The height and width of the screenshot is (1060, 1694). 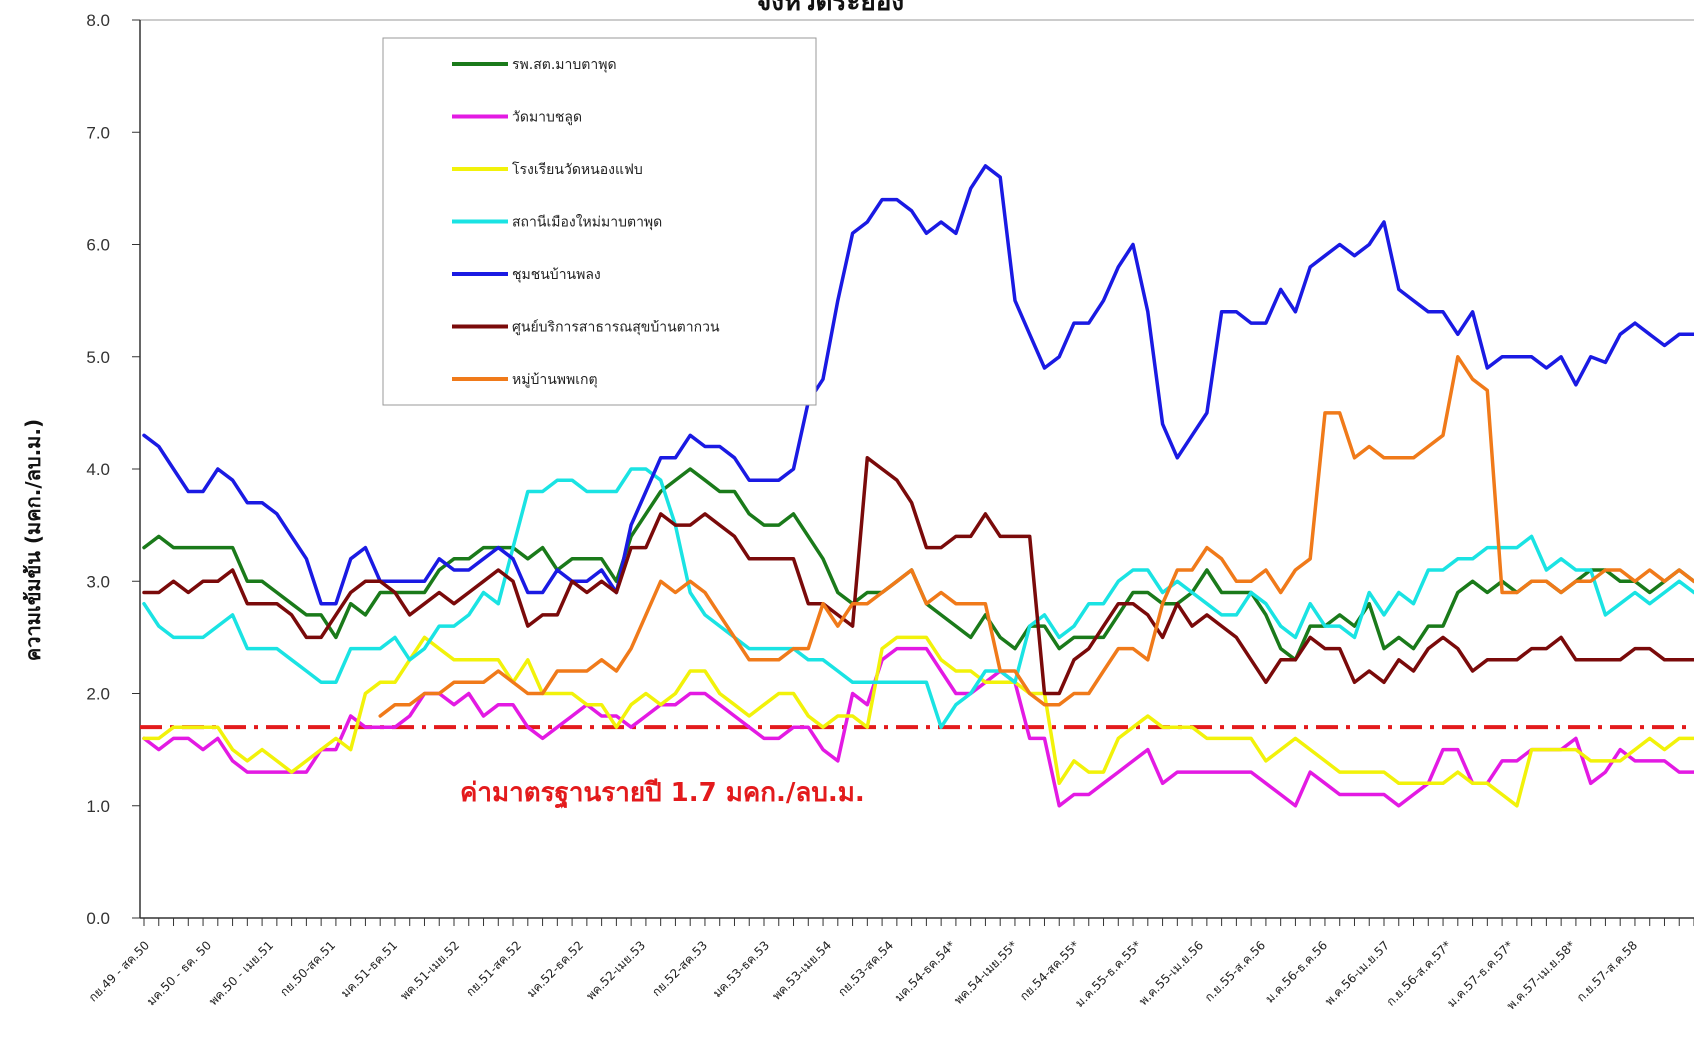 What do you see at coordinates (98, 806) in the screenshot?
I see `y-tick-label: 1.0` at bounding box center [98, 806].